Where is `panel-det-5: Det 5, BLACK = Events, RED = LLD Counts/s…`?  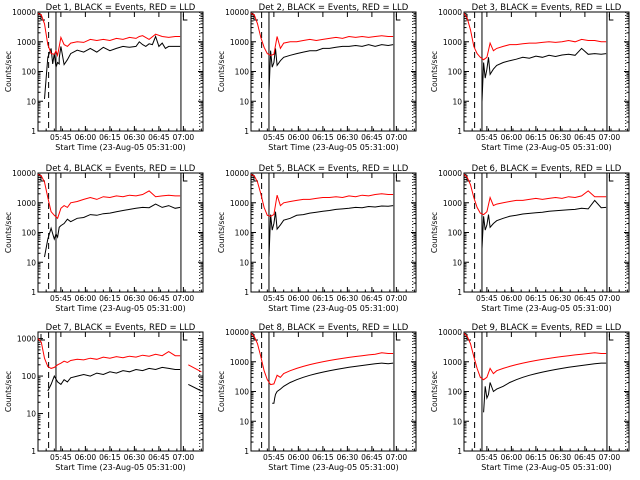 panel-det-5: Det 5, BLACK = Events, RED = LLD Counts/s… is located at coordinates (317, 238).